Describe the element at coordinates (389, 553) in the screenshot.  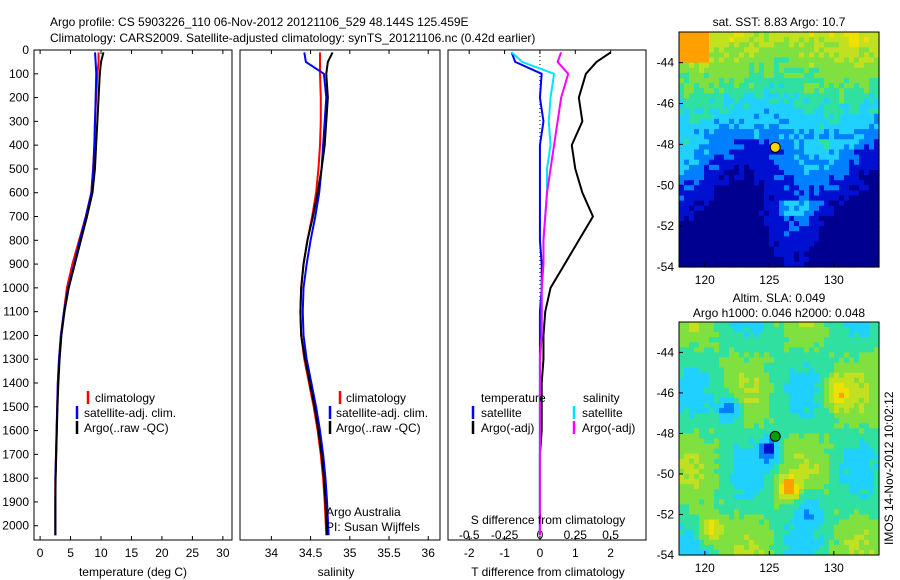
I see `x-tick-label: 35.5` at that location.